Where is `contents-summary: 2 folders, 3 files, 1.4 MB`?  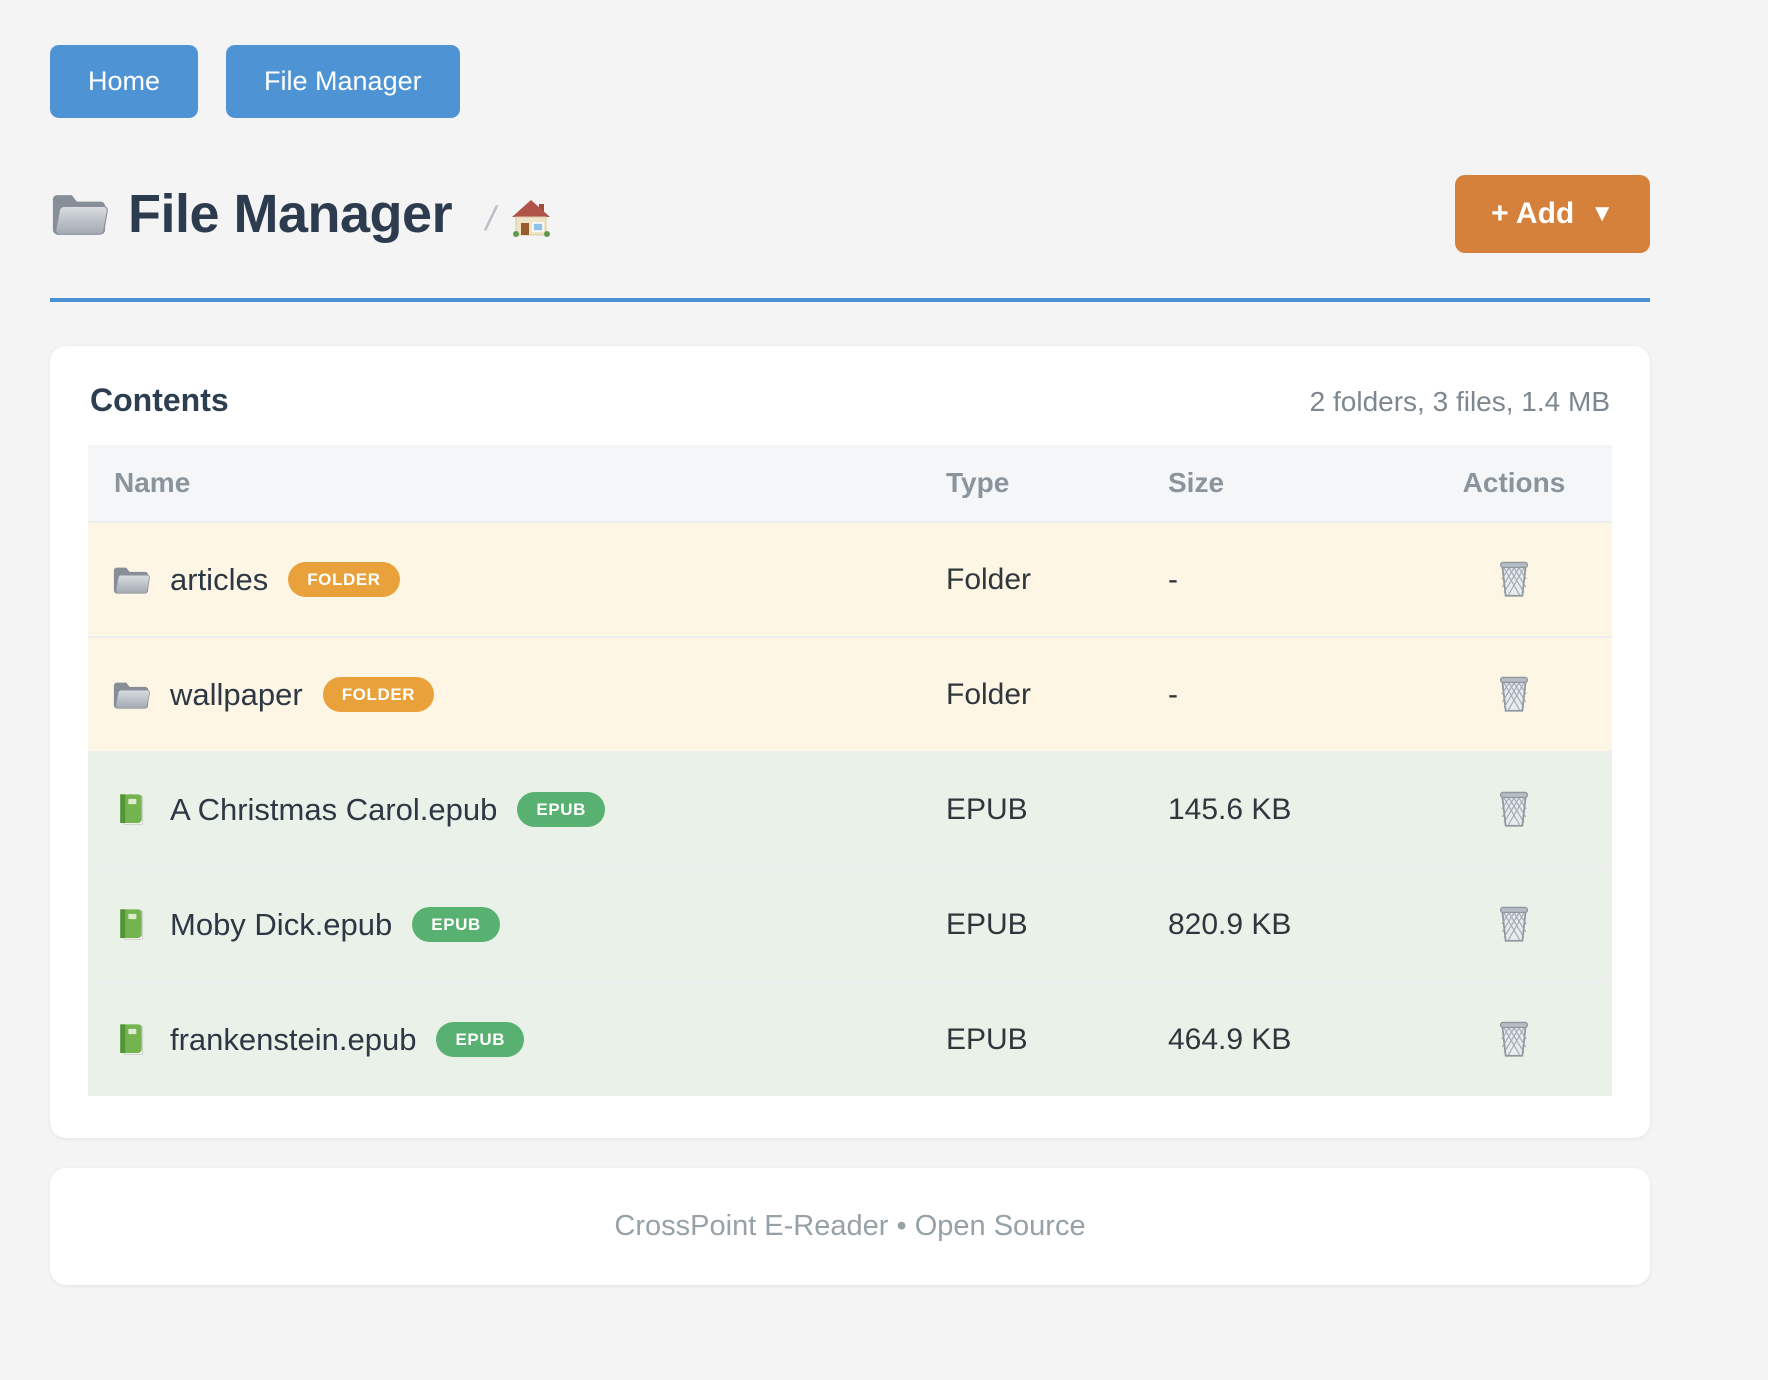 contents-summary: 2 folders, 3 files, 1.4 MB is located at coordinates (1459, 401).